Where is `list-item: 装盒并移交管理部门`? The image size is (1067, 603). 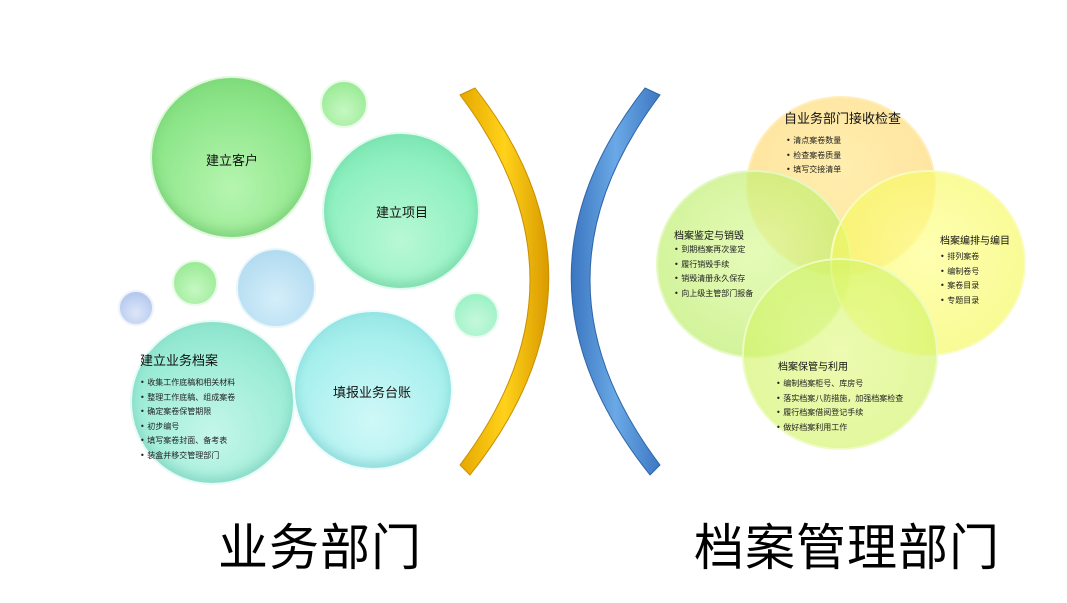 list-item: 装盒并移交管理部门 is located at coordinates (187, 456).